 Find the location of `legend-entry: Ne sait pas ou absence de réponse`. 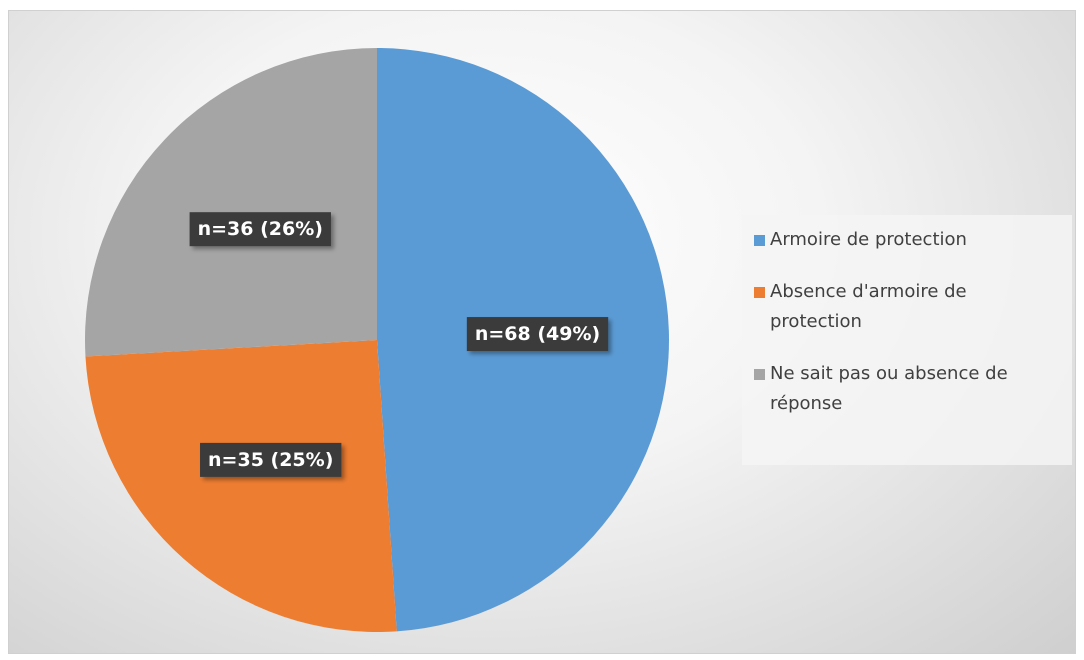

legend-entry: Ne sait pas ou absence de réponse is located at coordinates (908, 389).